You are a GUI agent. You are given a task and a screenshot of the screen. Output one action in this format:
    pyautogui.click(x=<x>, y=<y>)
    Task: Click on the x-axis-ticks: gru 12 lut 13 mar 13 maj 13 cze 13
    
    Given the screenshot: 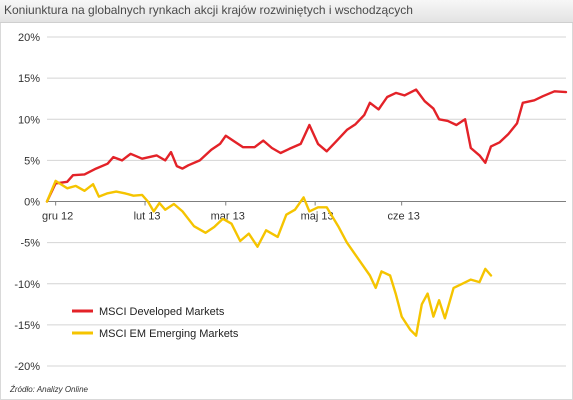 What is the action you would take?
    pyautogui.click(x=231, y=212)
    